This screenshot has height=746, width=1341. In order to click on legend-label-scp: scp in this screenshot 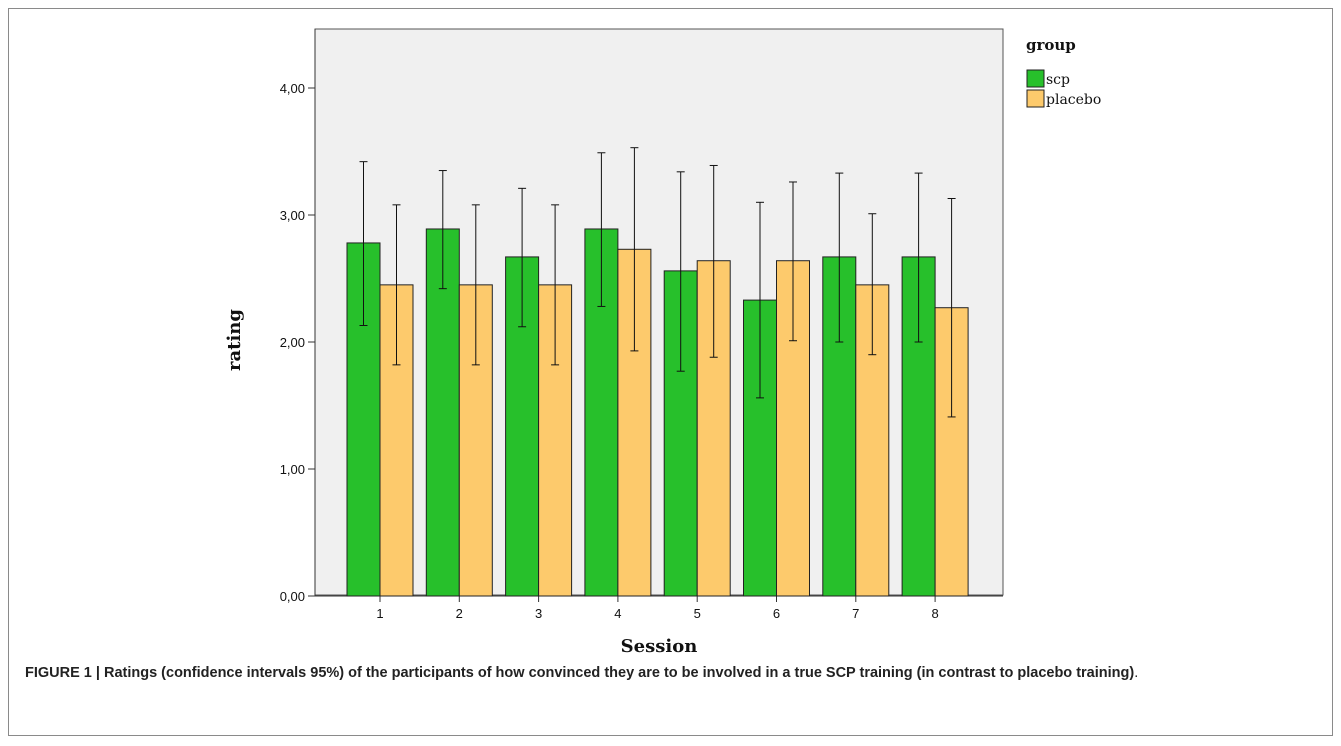, I will do `click(1058, 80)`.